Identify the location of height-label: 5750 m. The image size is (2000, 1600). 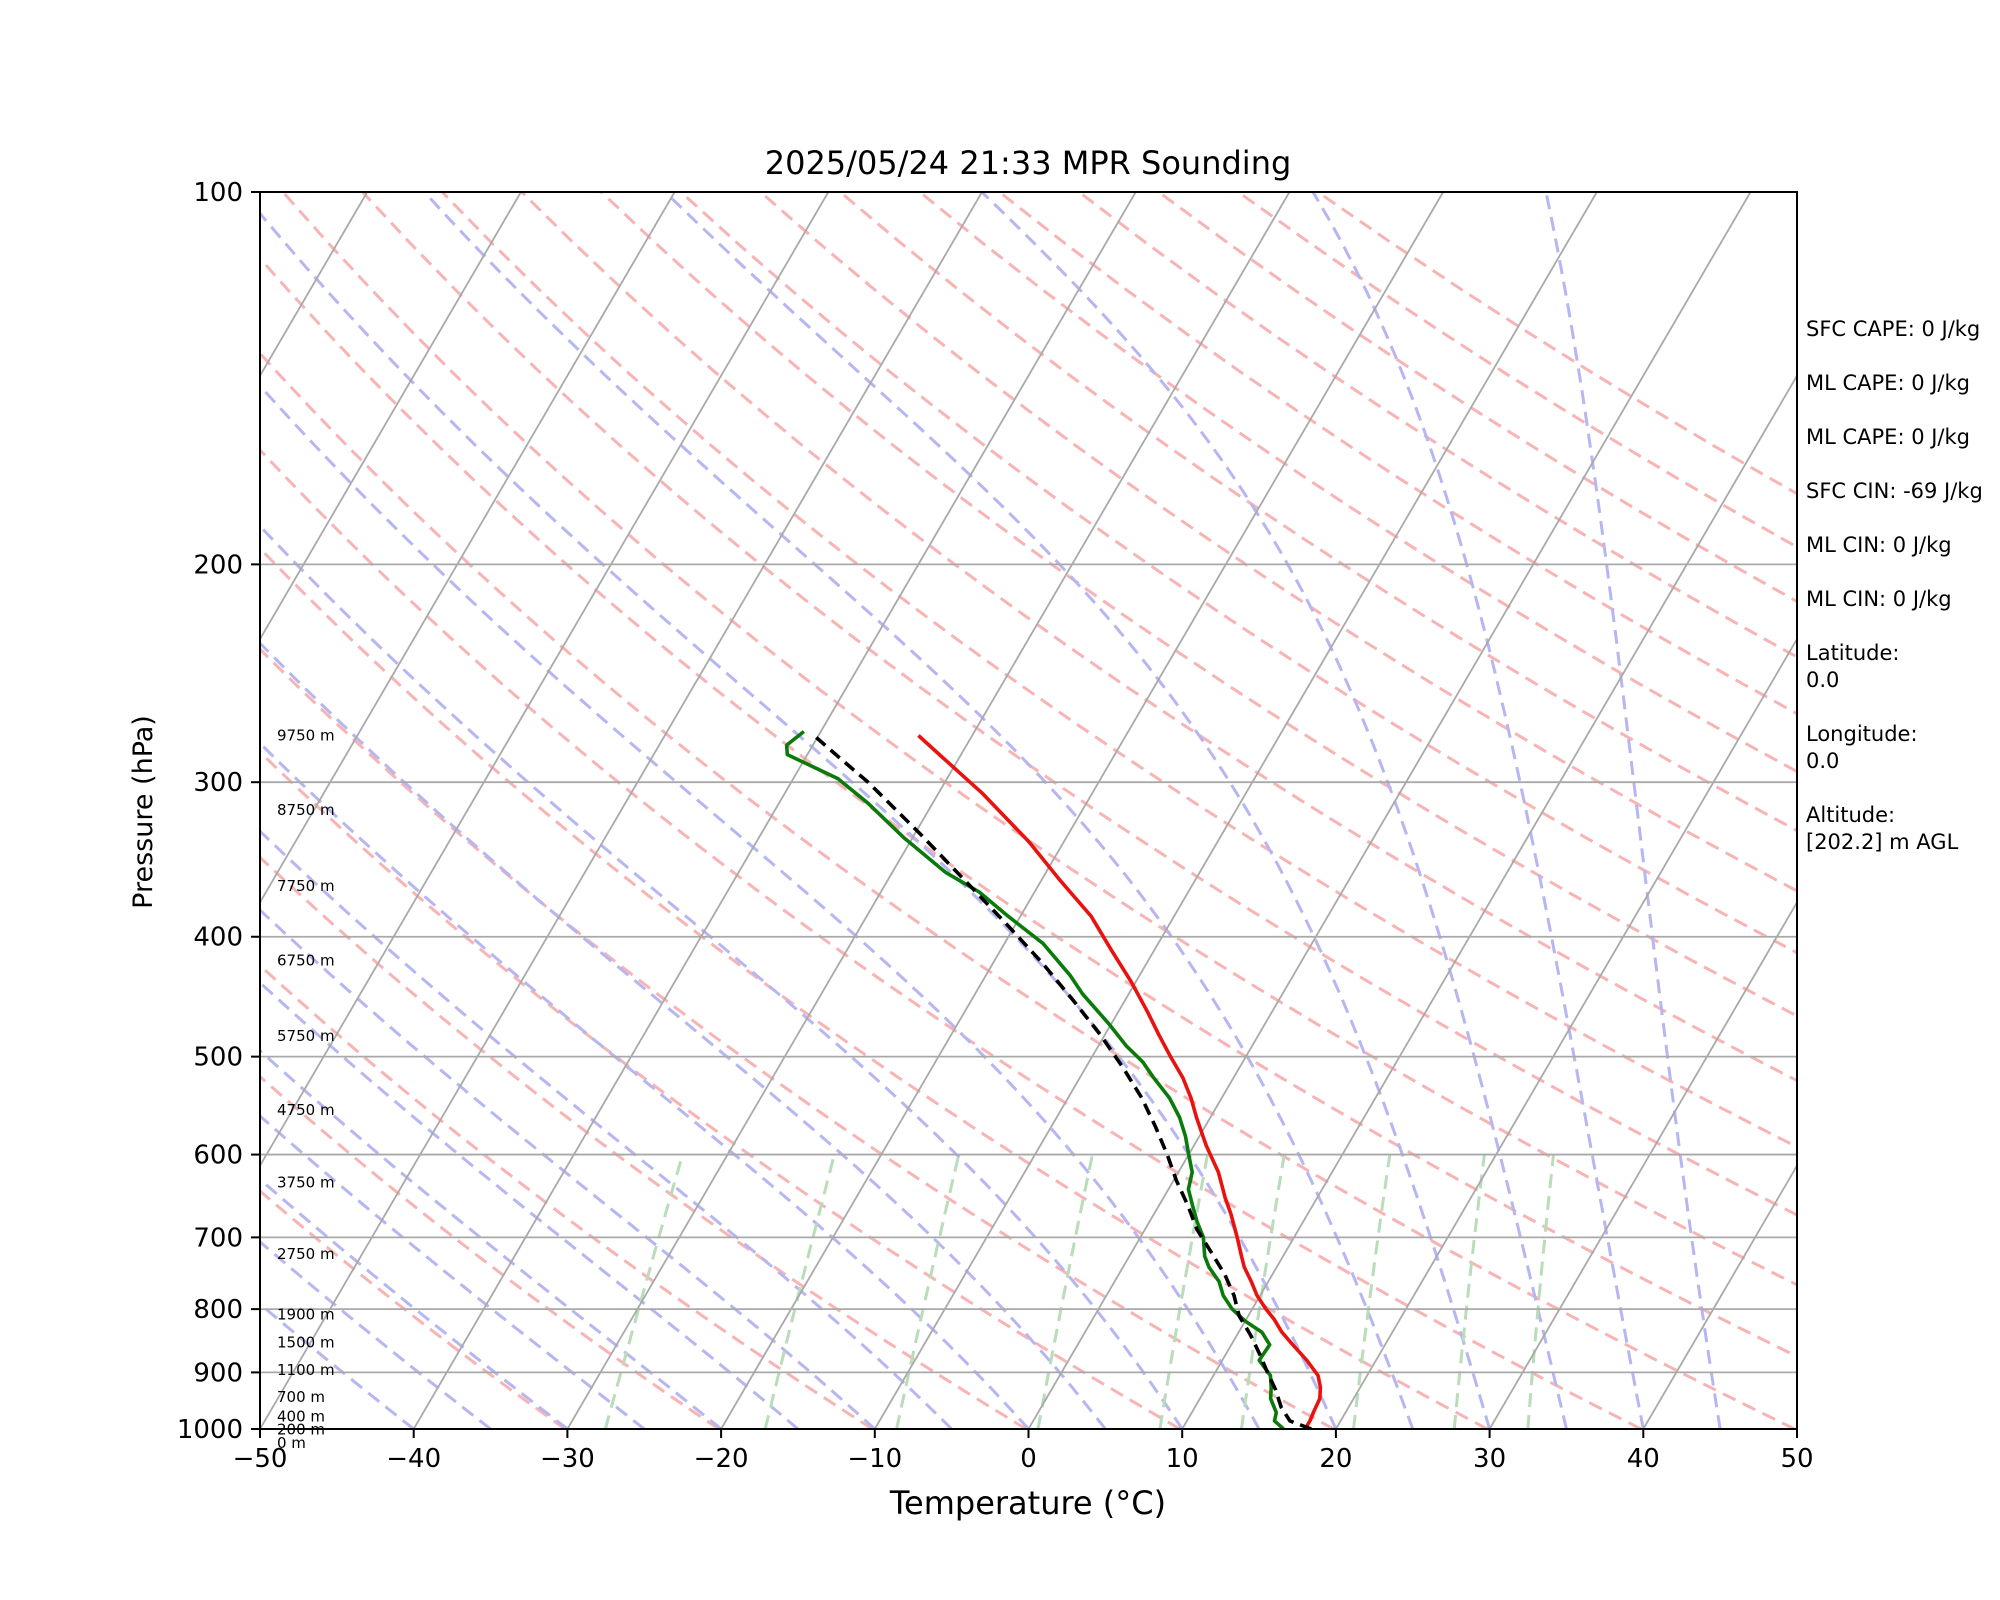
(306, 1036).